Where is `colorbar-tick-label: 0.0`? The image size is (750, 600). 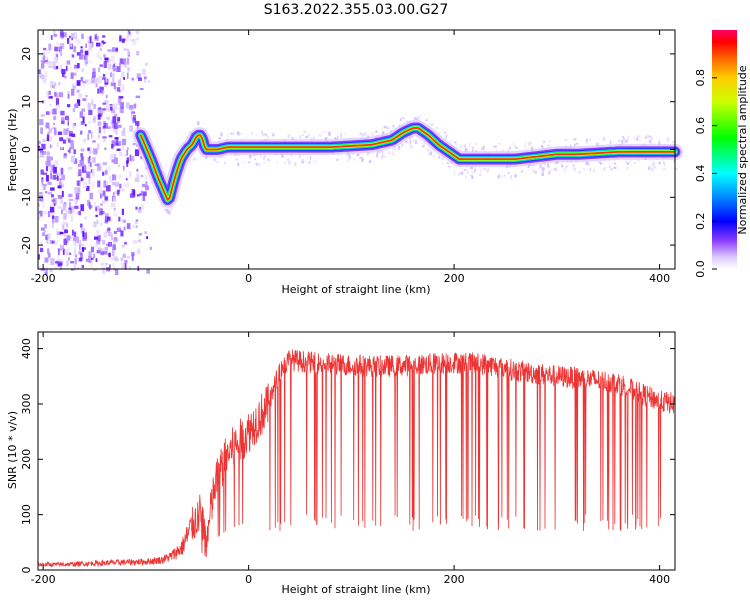 colorbar-tick-label: 0.0 is located at coordinates (700, 269).